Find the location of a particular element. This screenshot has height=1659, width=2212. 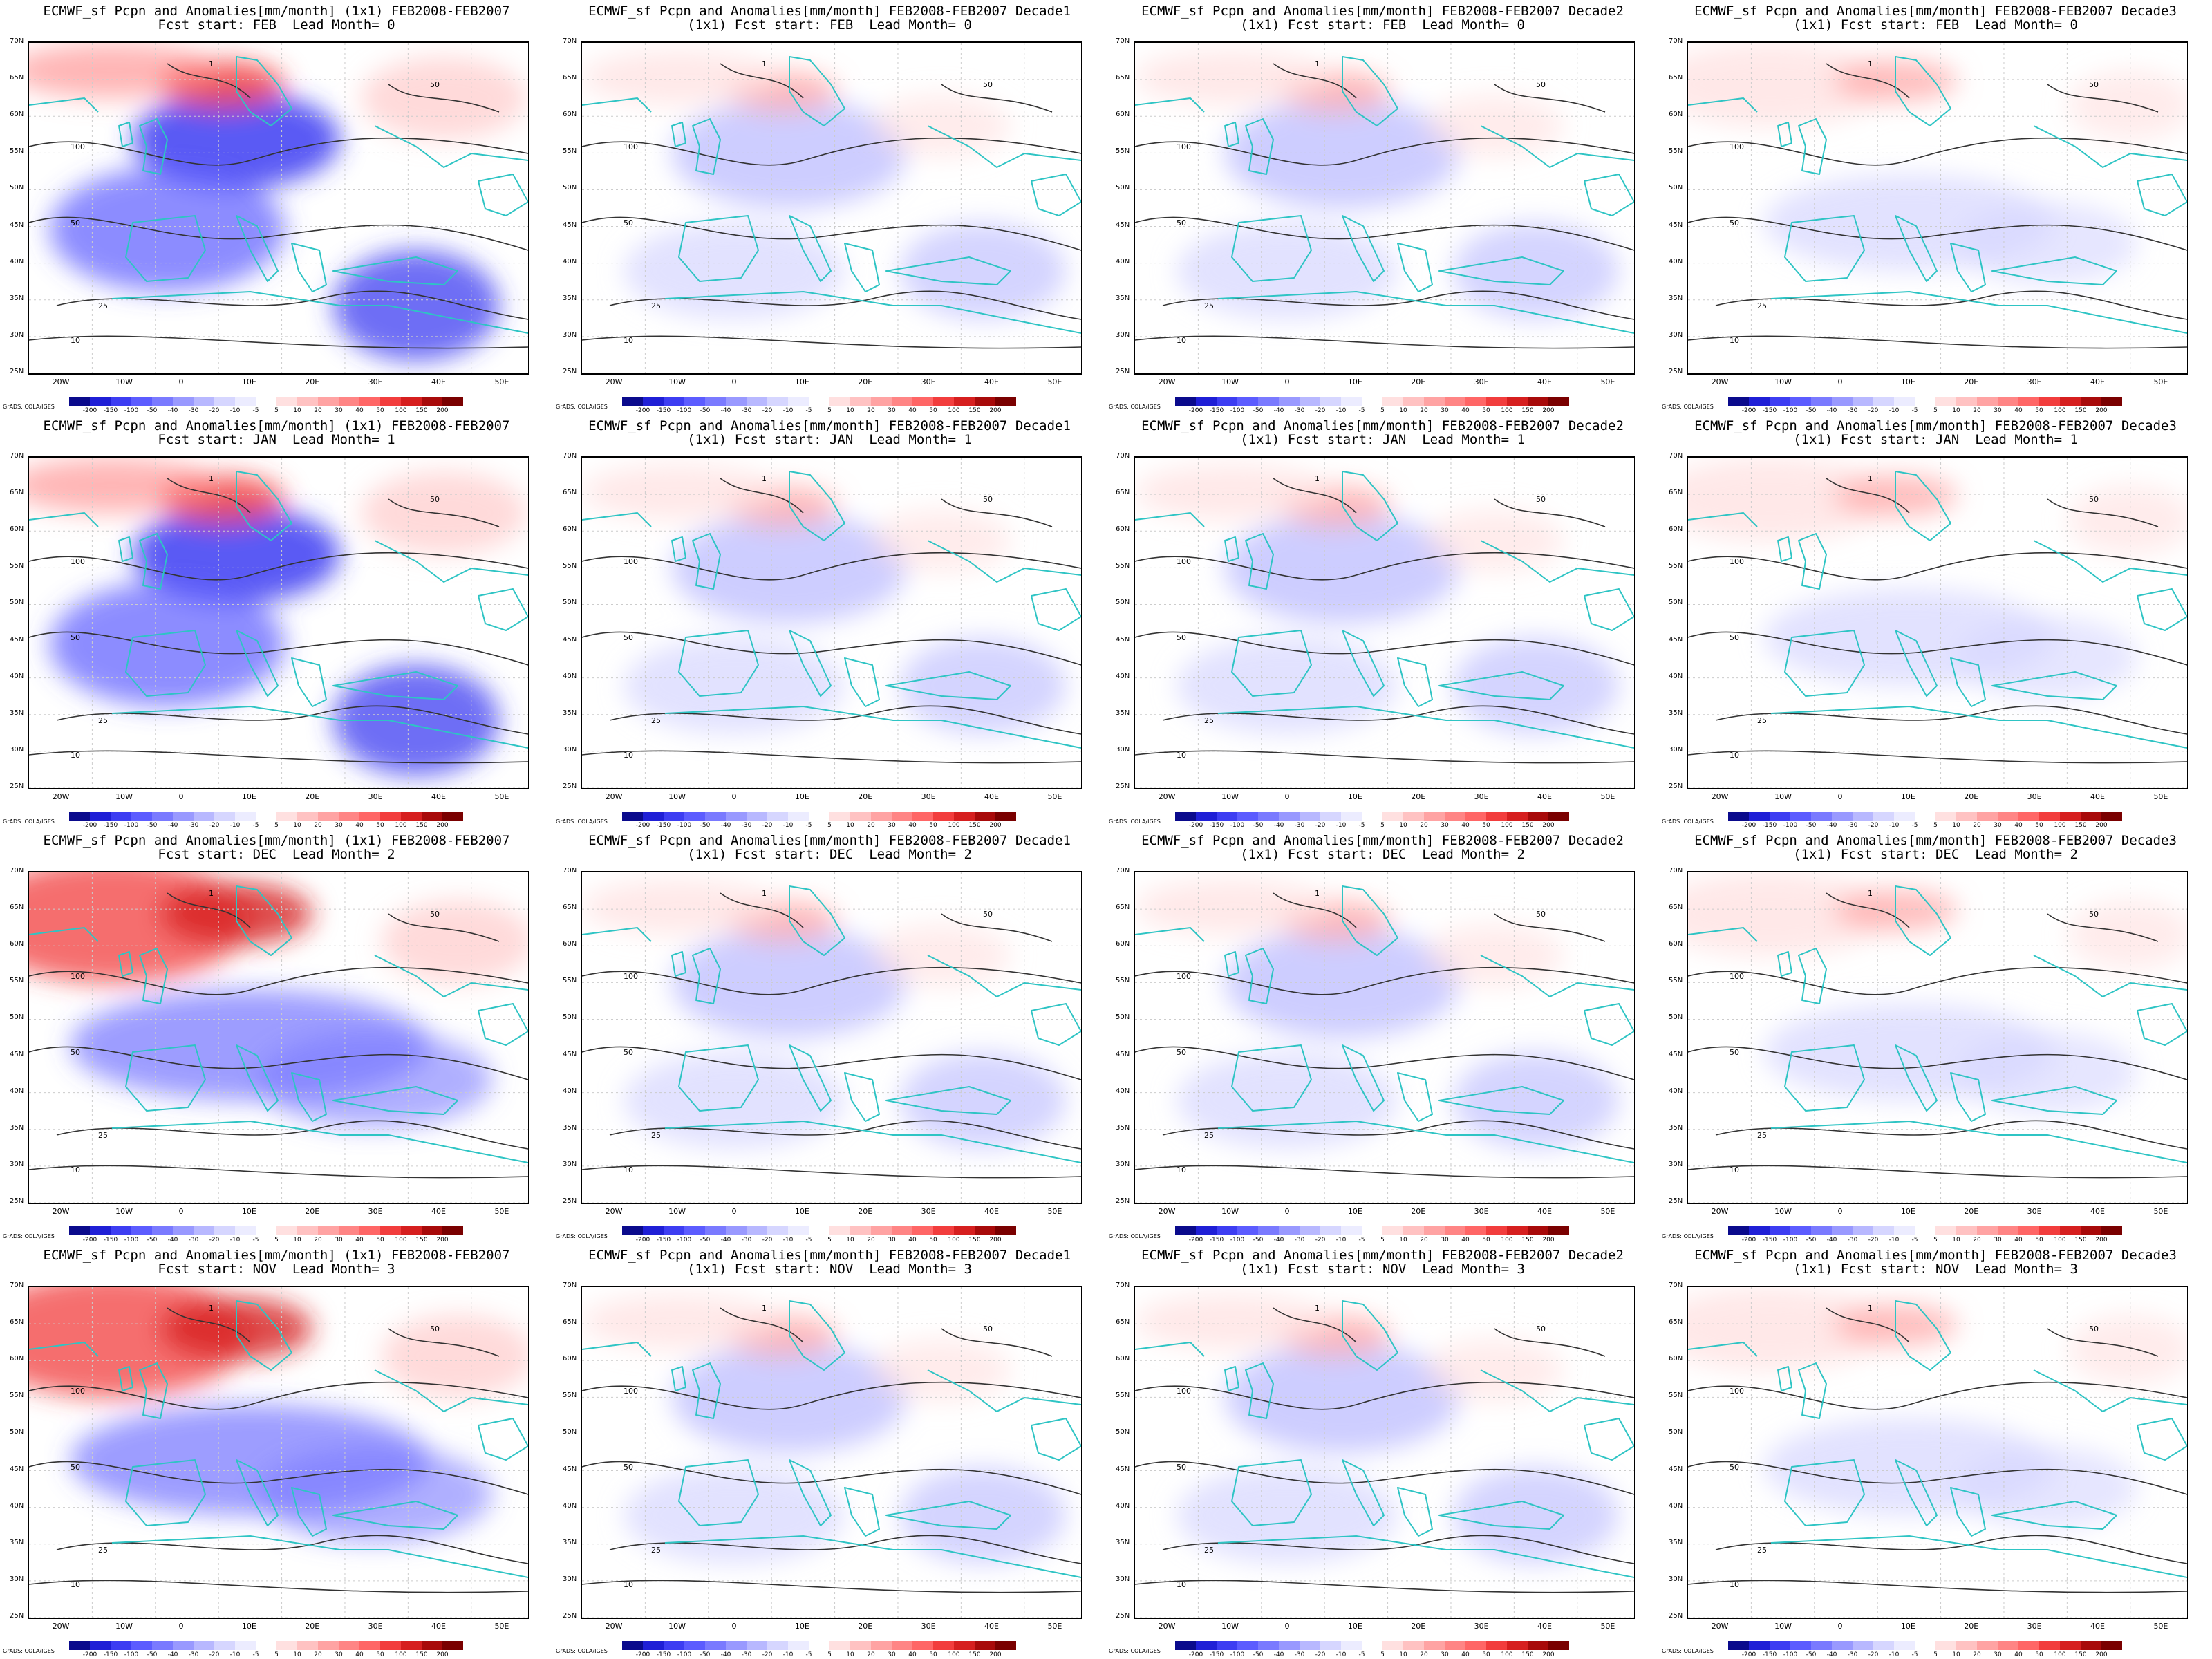

longitude-label: 50E is located at coordinates (501, 381).